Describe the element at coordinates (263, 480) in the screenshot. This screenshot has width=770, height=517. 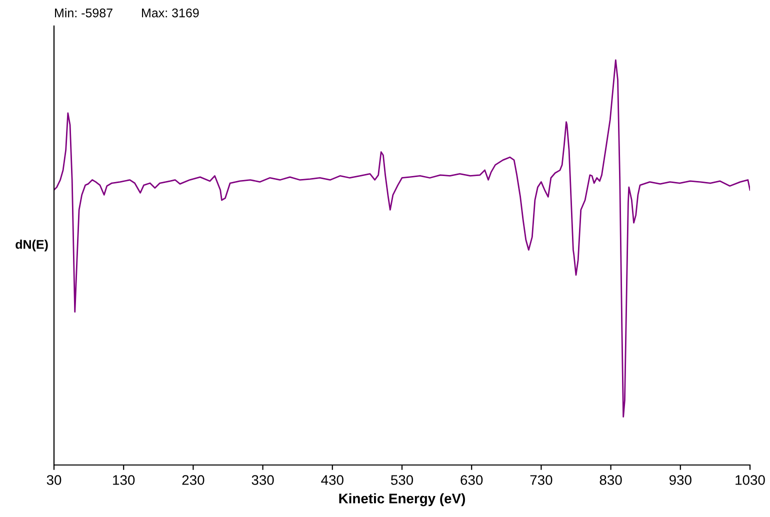
I see `x-tick-label: 330` at that location.